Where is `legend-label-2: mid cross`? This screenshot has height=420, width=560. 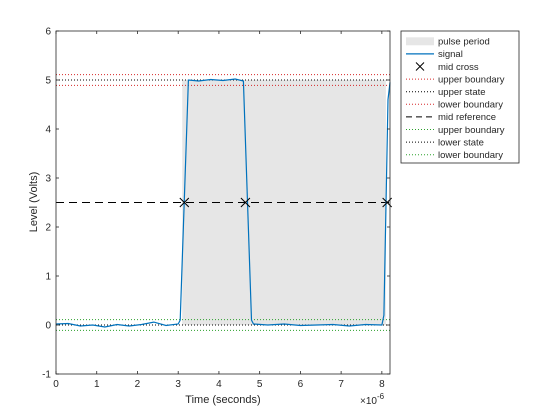 legend-label-2: mid cross is located at coordinates (458, 67).